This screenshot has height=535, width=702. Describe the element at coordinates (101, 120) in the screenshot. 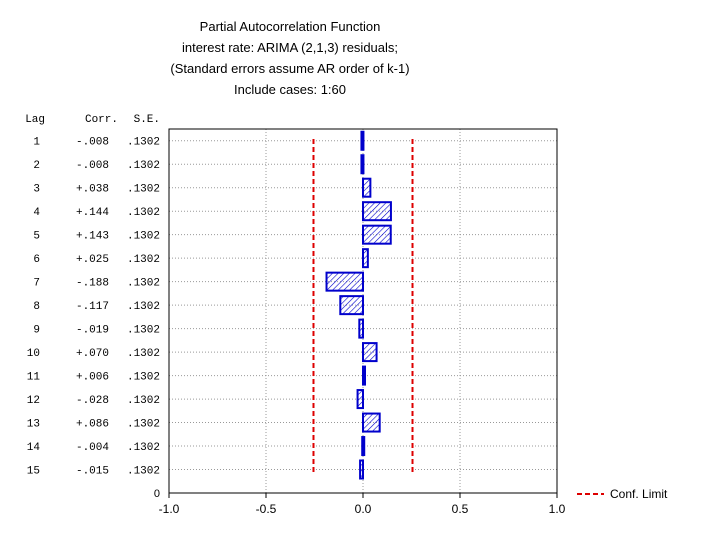

I see `header-corr: Corr.` at that location.